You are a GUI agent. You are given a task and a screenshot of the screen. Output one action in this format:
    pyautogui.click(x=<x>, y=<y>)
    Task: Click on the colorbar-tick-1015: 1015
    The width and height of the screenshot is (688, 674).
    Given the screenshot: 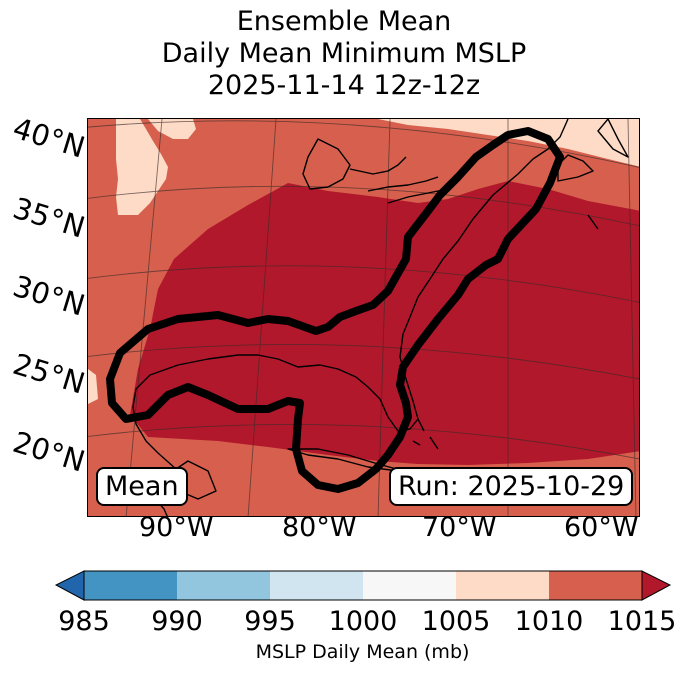 What is the action you would take?
    pyautogui.click(x=642, y=621)
    